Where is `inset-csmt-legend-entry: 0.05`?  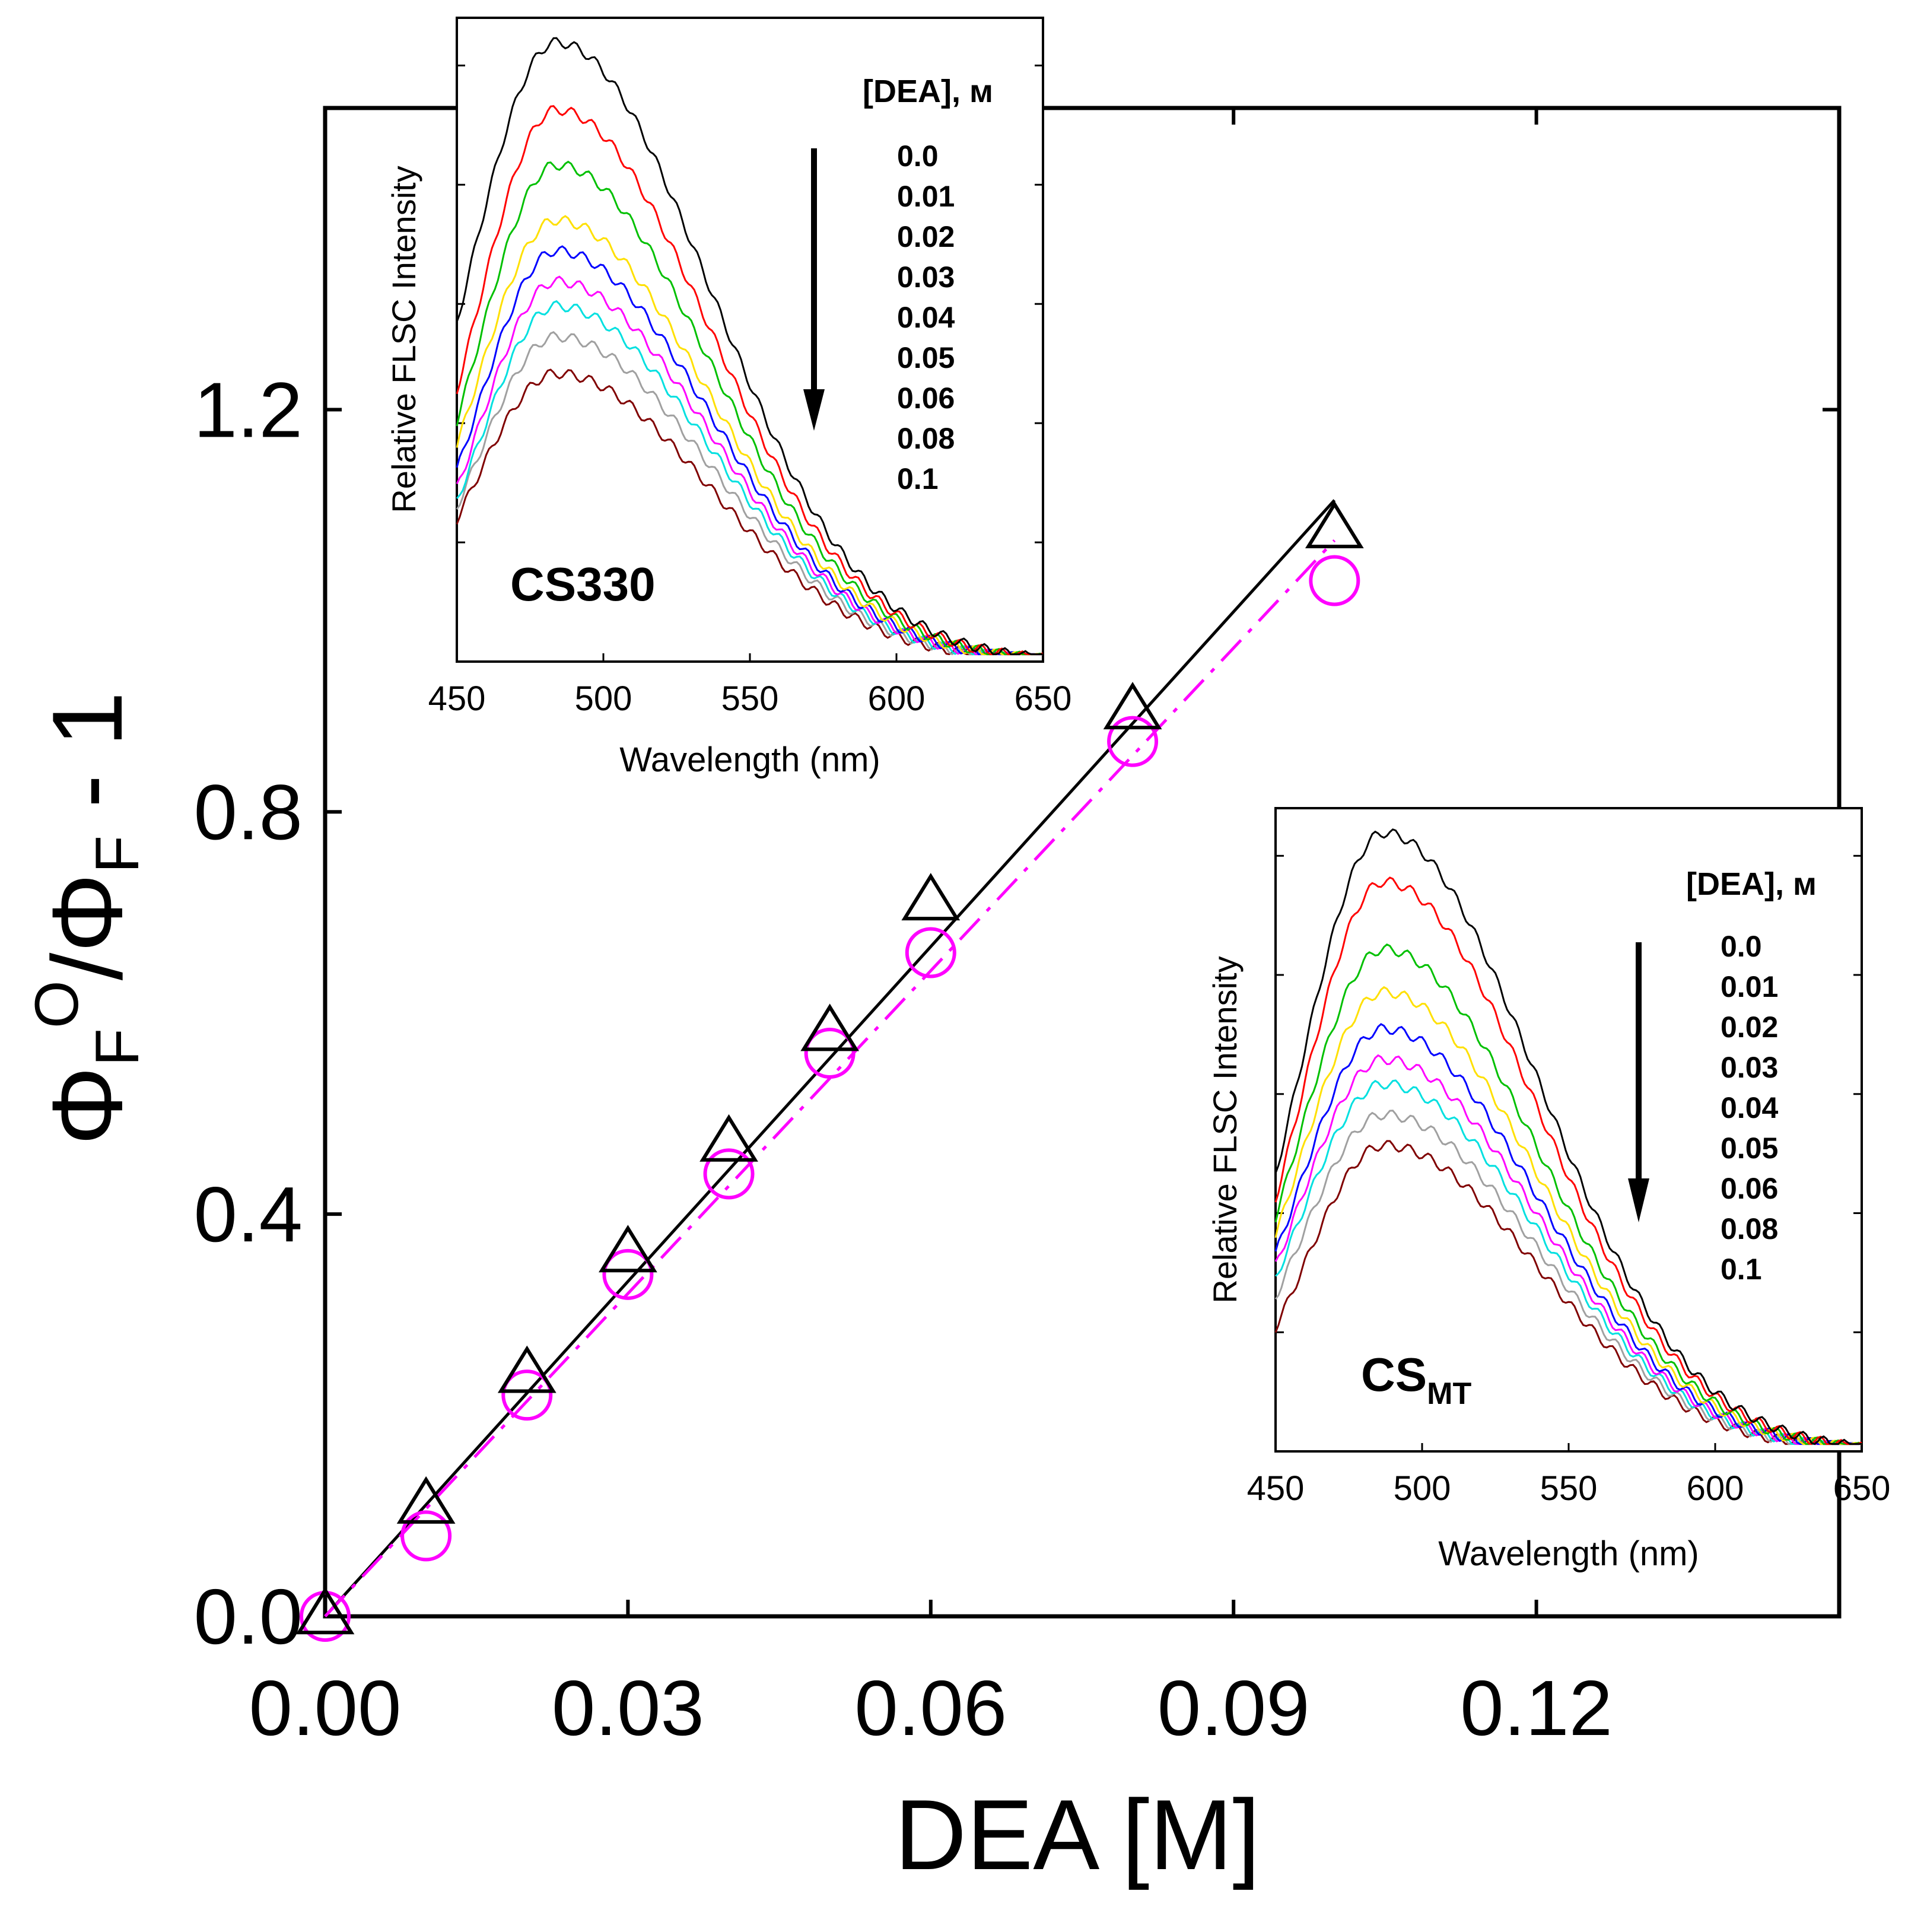
inset-csmt-legend-entry: 0.05 is located at coordinates (1749, 1148).